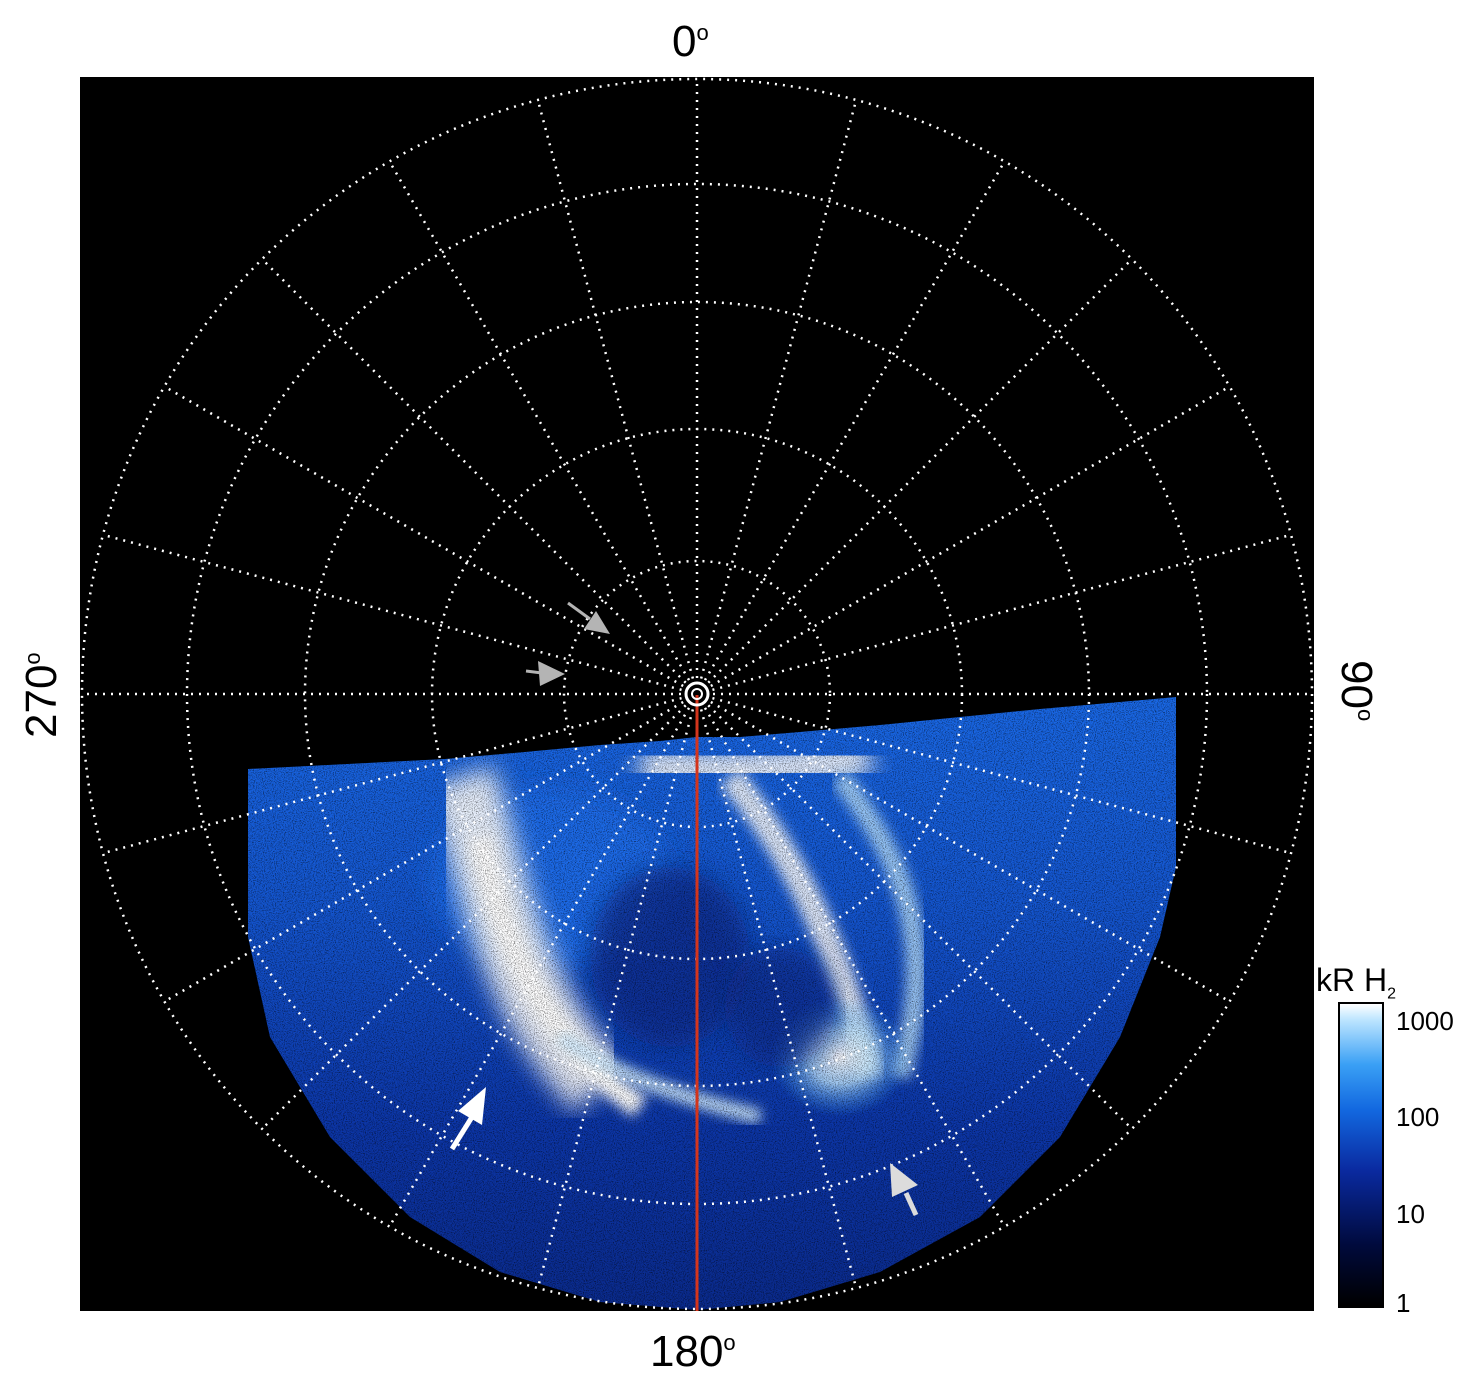  What do you see at coordinates (1356, 982) in the screenshot?
I see `colorbar-title: kR H2` at bounding box center [1356, 982].